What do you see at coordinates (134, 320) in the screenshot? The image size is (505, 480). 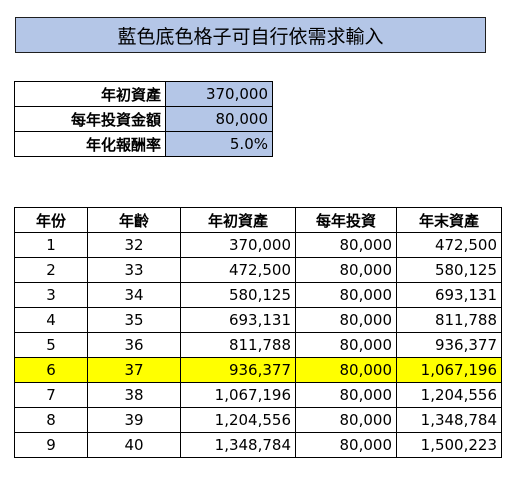 I see `cell-age: 35` at bounding box center [134, 320].